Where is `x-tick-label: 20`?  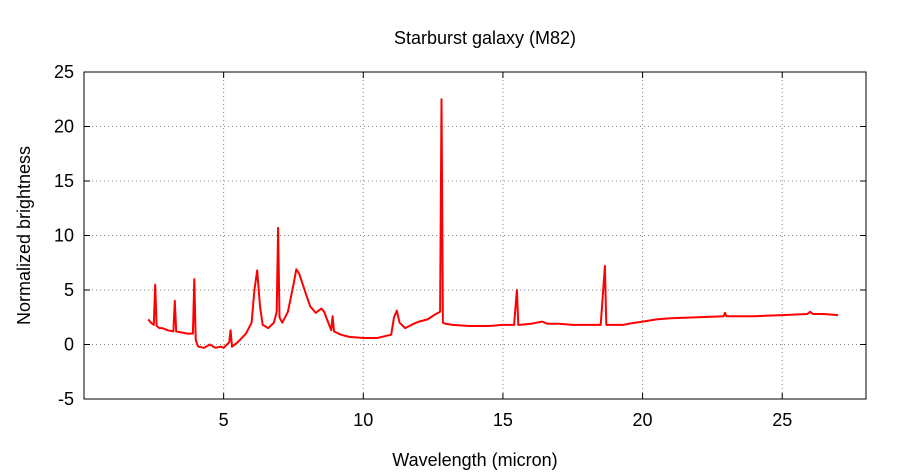 x-tick-label: 20 is located at coordinates (643, 420).